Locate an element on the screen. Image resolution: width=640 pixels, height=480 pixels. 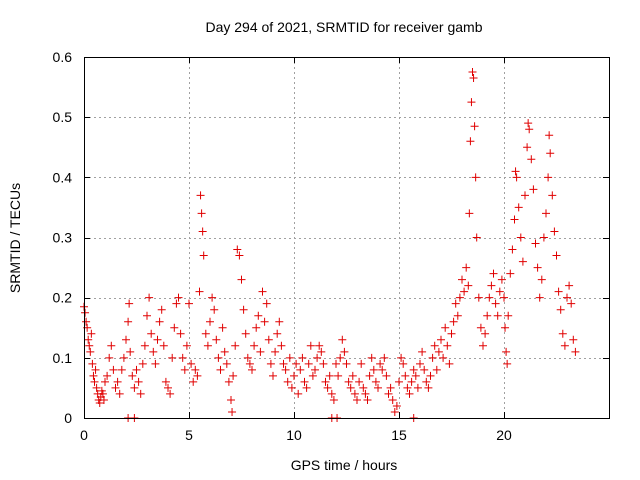
x-tick-label: 5 is located at coordinates (189, 435).